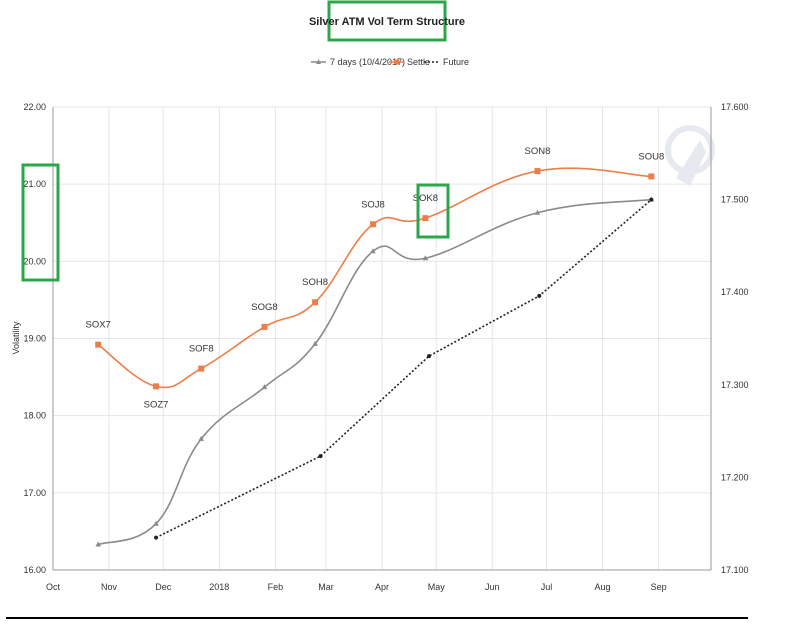 This screenshot has width=791, height=626. I want to click on data-label-sou8: SOU8, so click(651, 156).